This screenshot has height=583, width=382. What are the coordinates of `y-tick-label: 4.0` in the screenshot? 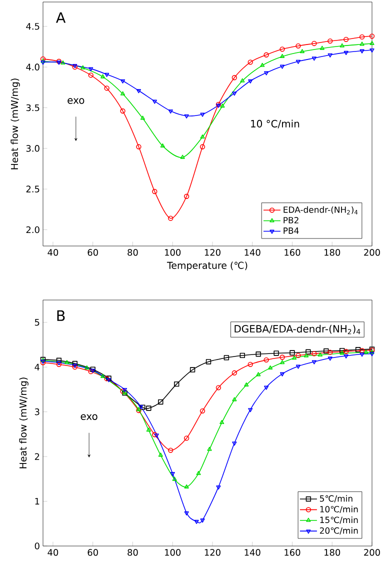 It's located at (33, 67).